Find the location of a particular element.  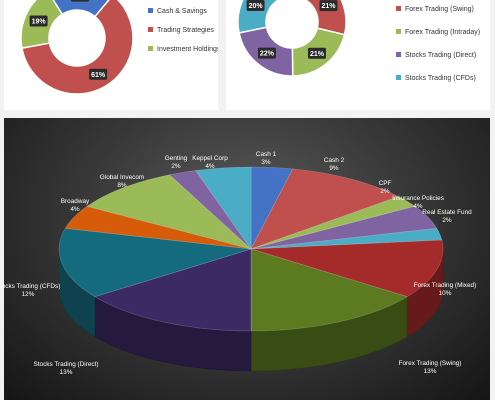

donut2-legend-entry-stocks-trading-cfds: Stocks Trading (CFDs) is located at coordinates (436, 78).